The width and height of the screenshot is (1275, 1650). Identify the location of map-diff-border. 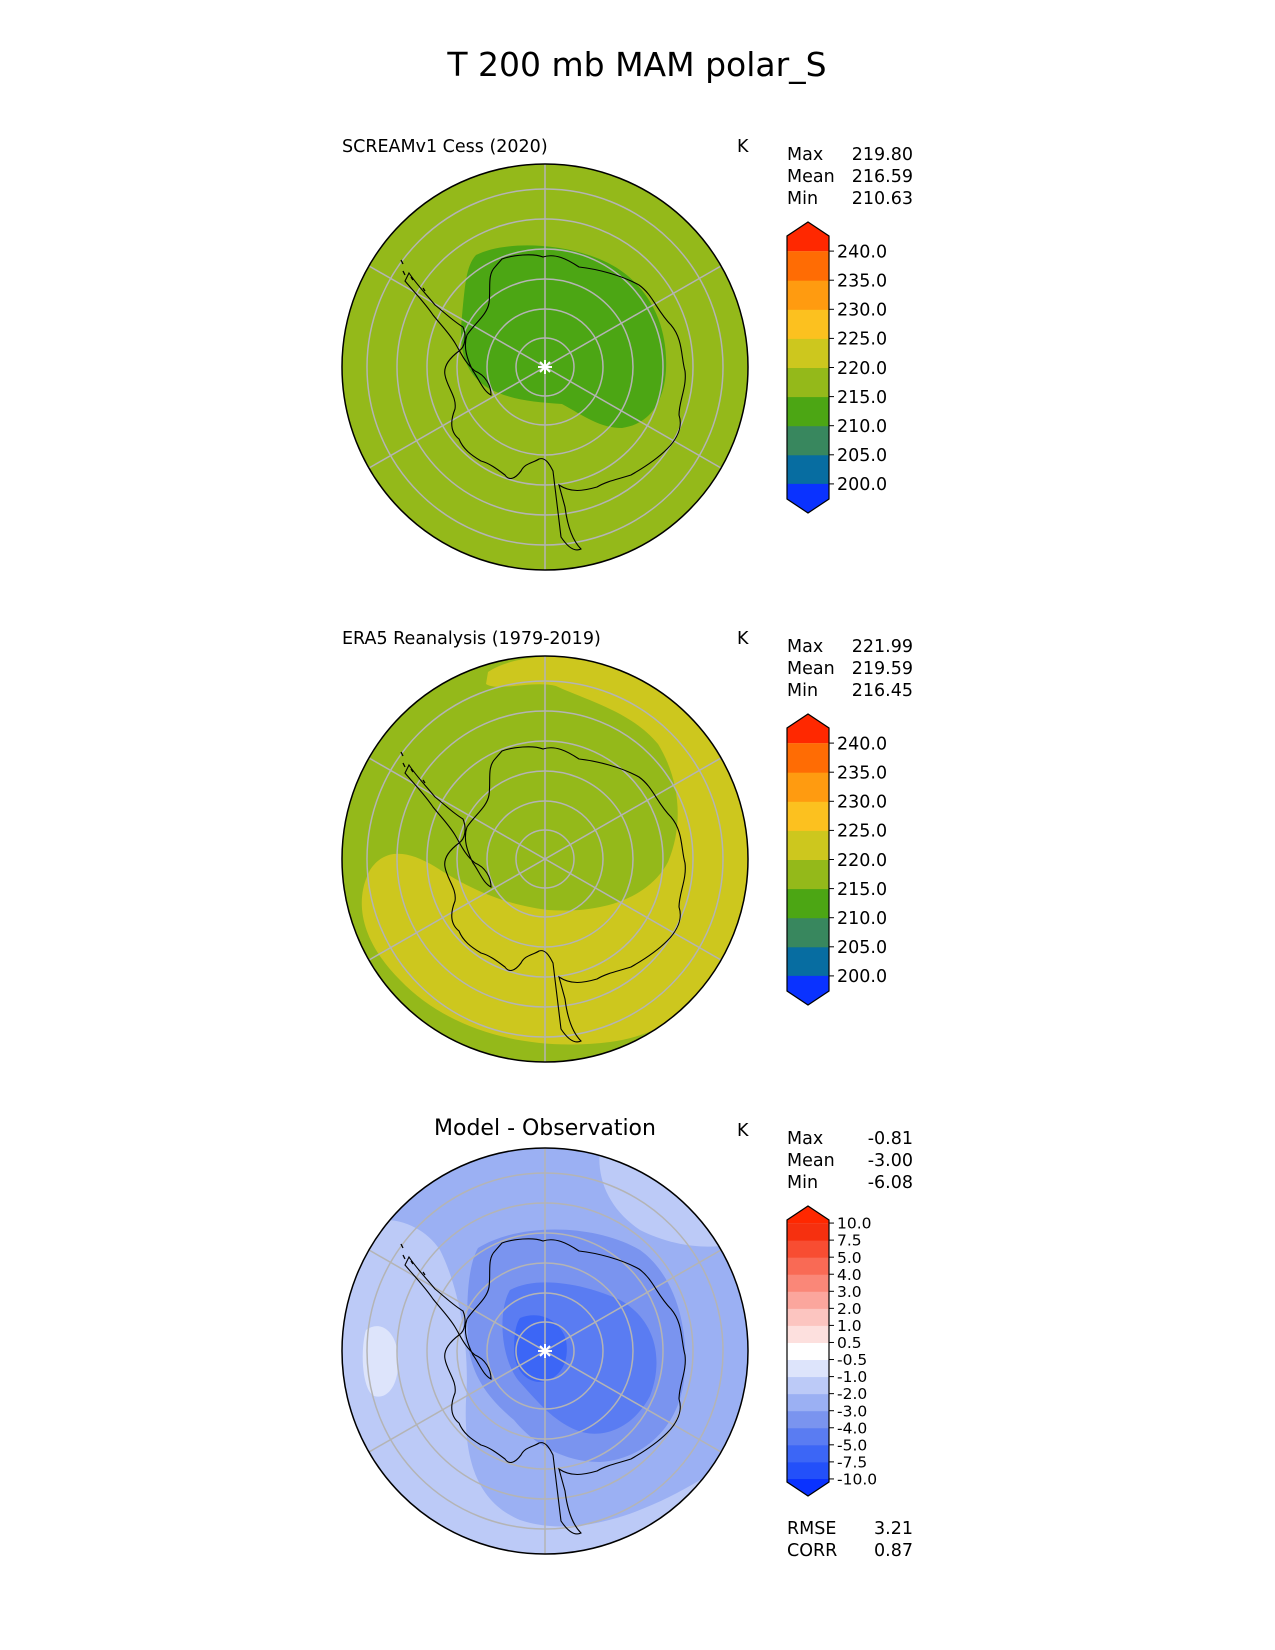
(545, 1351).